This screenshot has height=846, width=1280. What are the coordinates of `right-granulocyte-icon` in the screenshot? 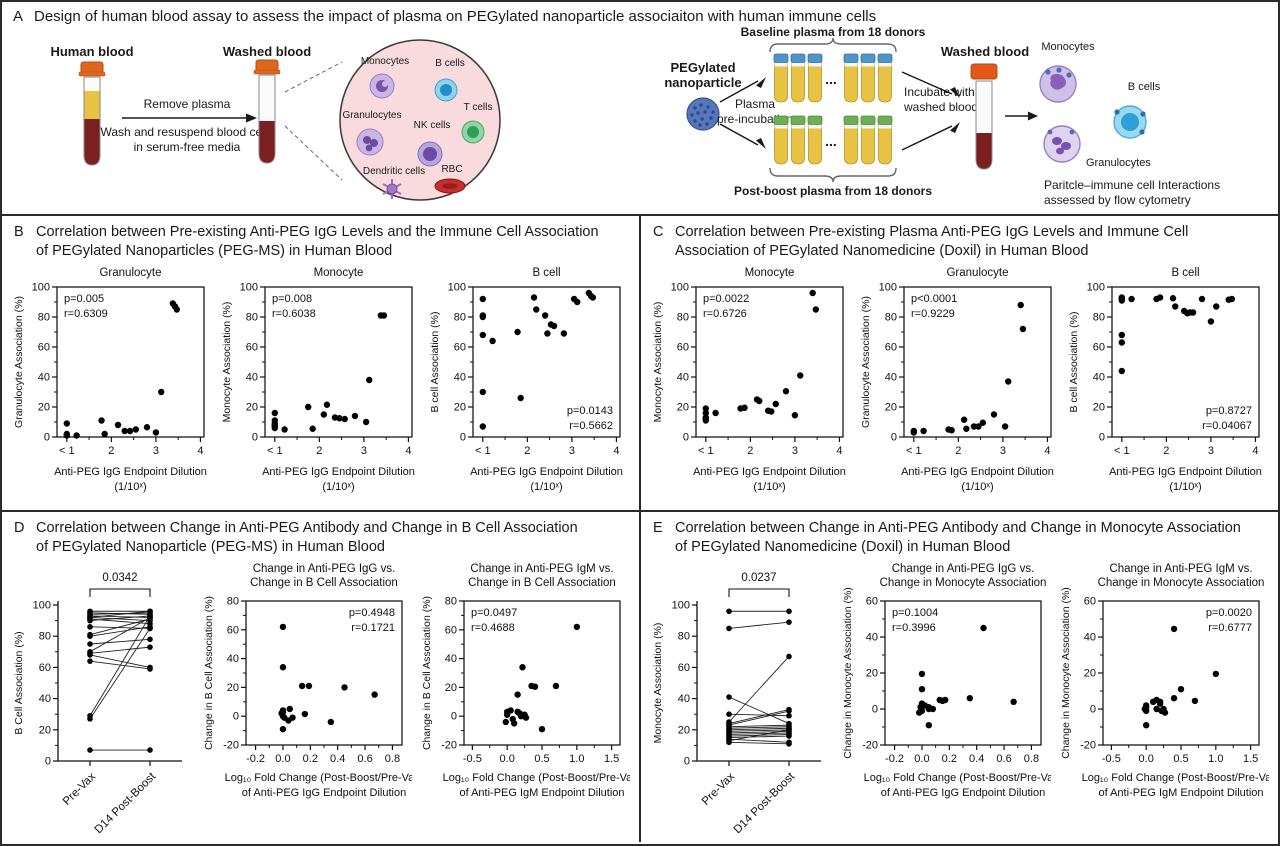 It's located at (1062, 144).